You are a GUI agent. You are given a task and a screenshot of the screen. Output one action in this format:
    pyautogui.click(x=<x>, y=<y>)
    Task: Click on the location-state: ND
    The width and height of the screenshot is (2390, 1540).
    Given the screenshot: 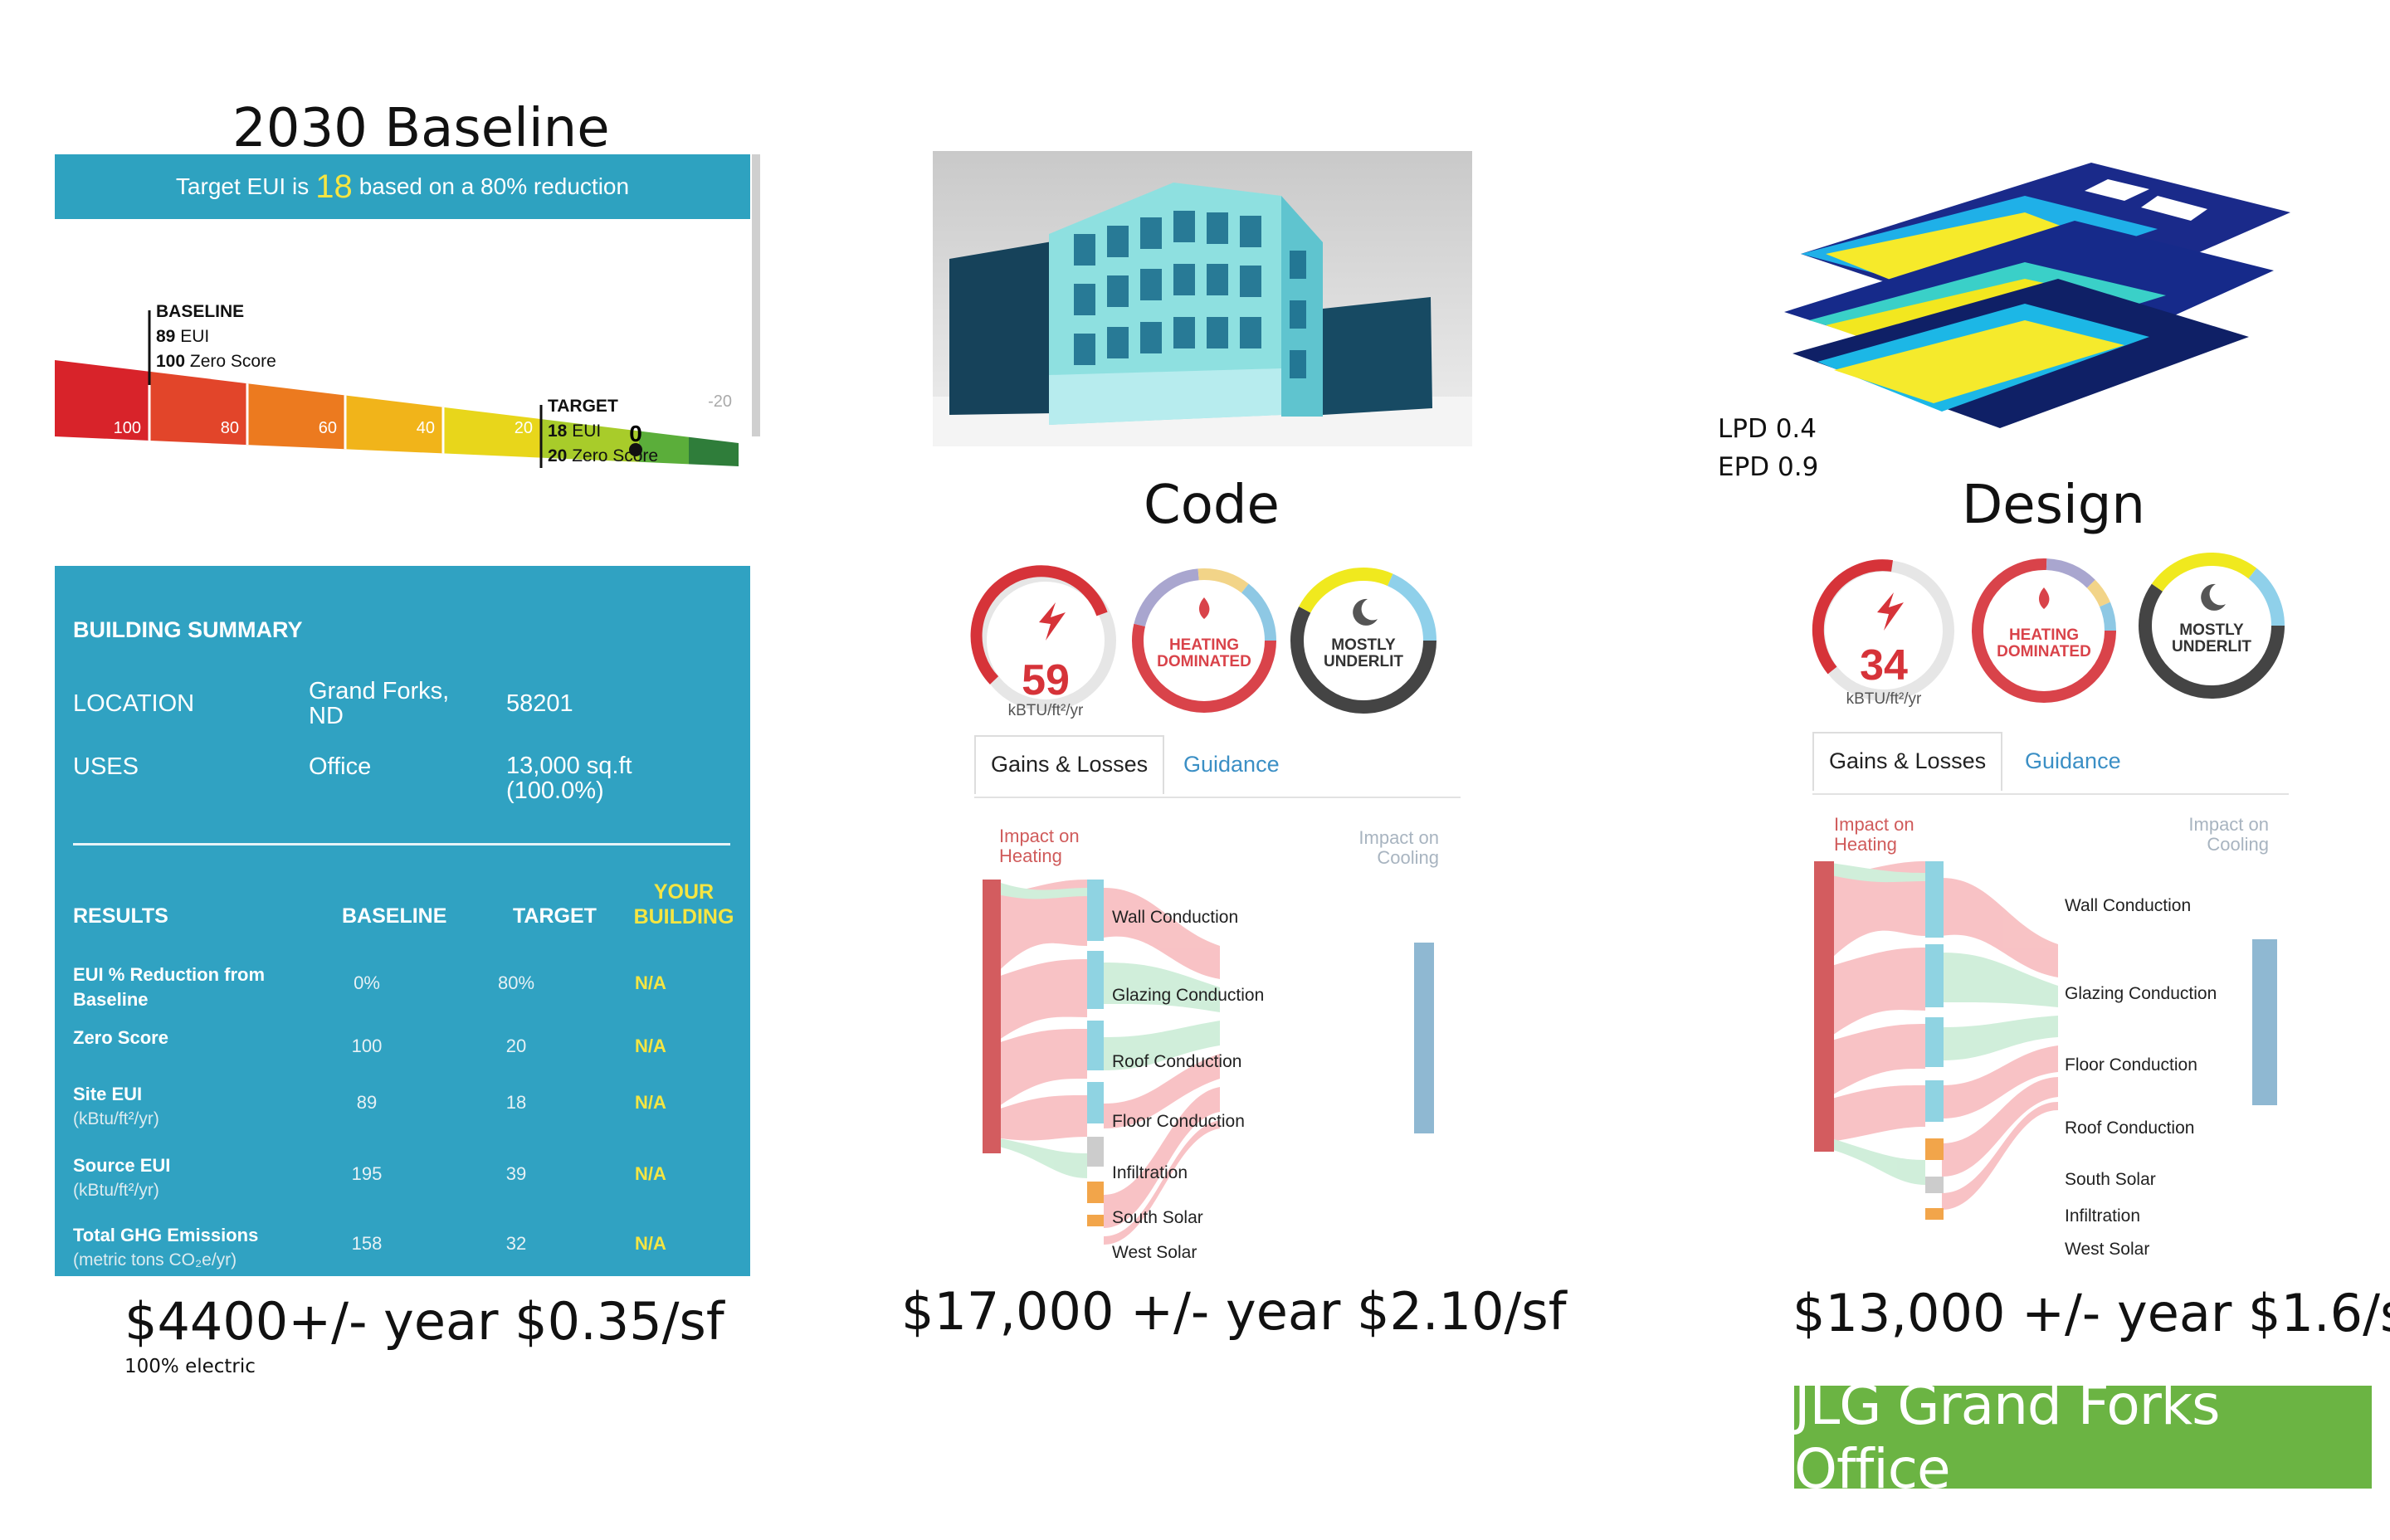 What is the action you would take?
    pyautogui.click(x=327, y=716)
    